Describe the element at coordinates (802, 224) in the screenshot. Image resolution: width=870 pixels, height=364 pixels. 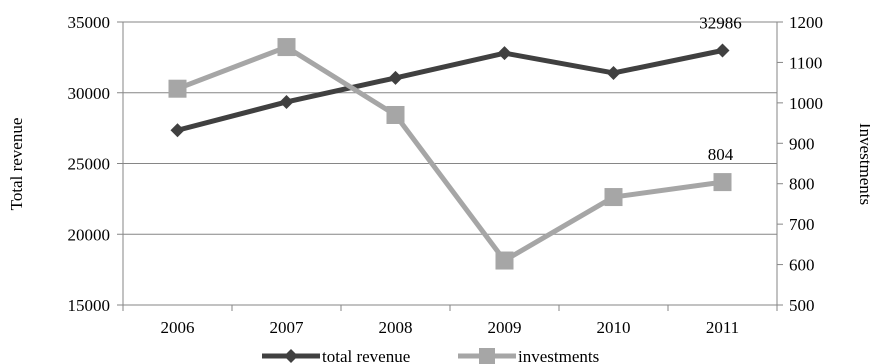
I see `right-tick-label: 700` at that location.